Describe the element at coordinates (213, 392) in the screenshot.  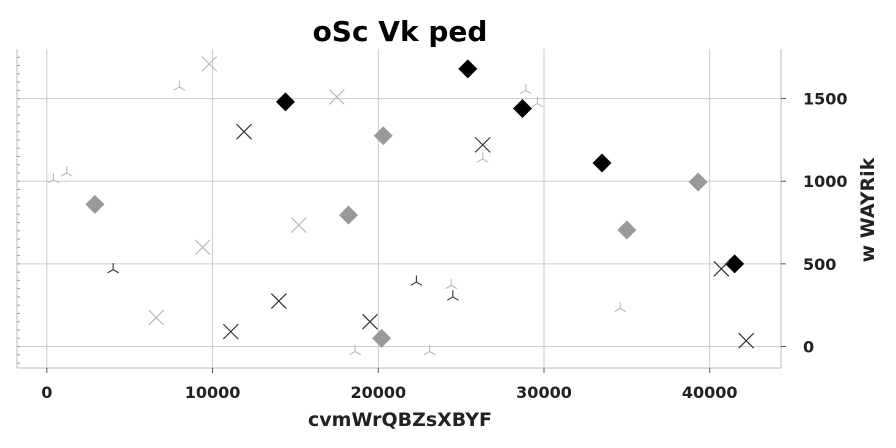
I see `x-tick-label: 10000` at that location.